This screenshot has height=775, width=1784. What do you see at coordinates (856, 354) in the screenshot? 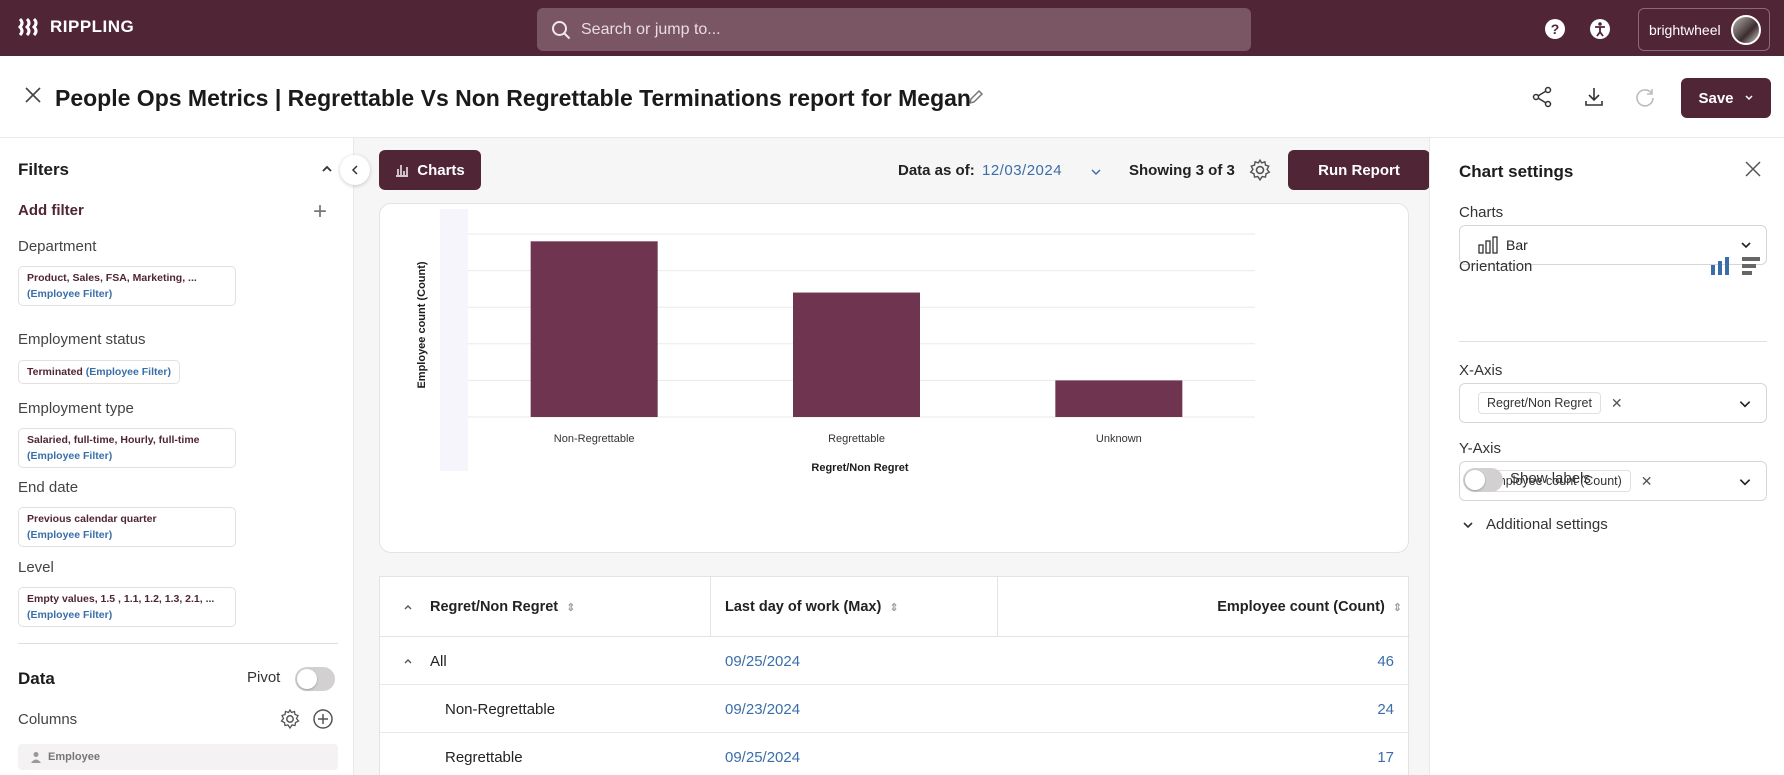
I see `bar-regrettable` at bounding box center [856, 354].